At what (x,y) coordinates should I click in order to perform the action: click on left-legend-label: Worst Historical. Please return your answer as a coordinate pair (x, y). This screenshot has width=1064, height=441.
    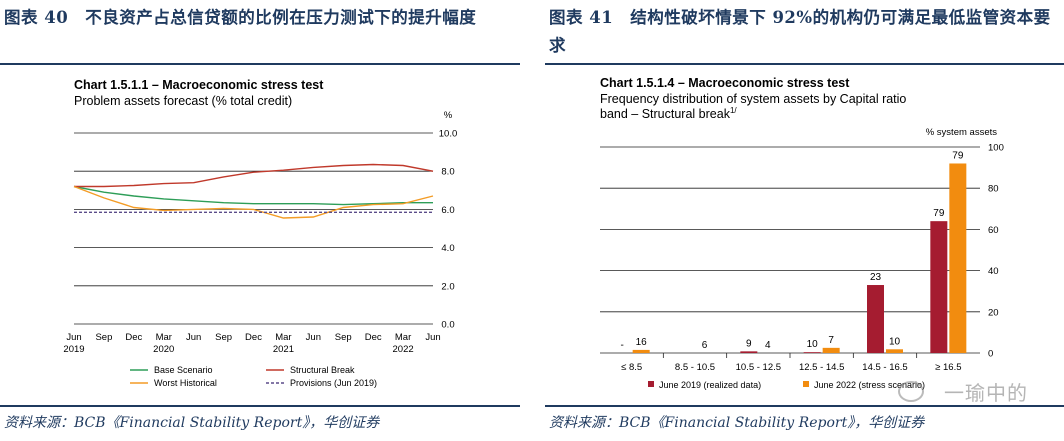
    Looking at the image, I should click on (185, 383).